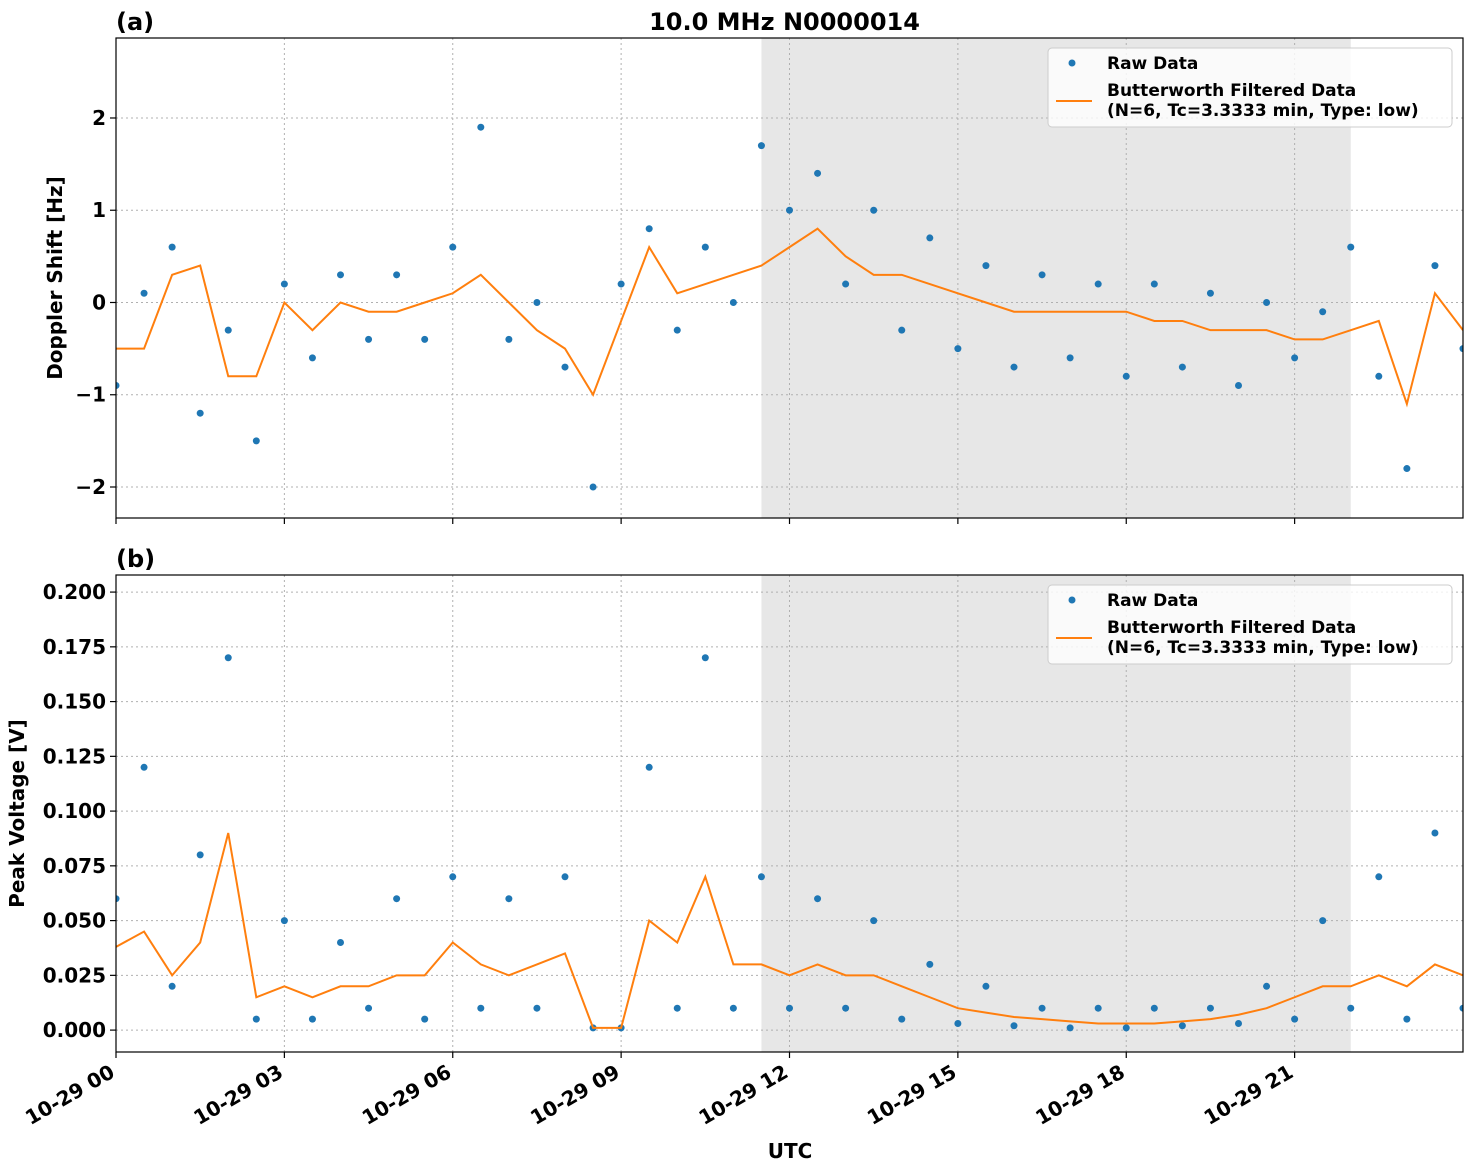  I want to click on y-tick-label: 0.125, so click(74, 756).